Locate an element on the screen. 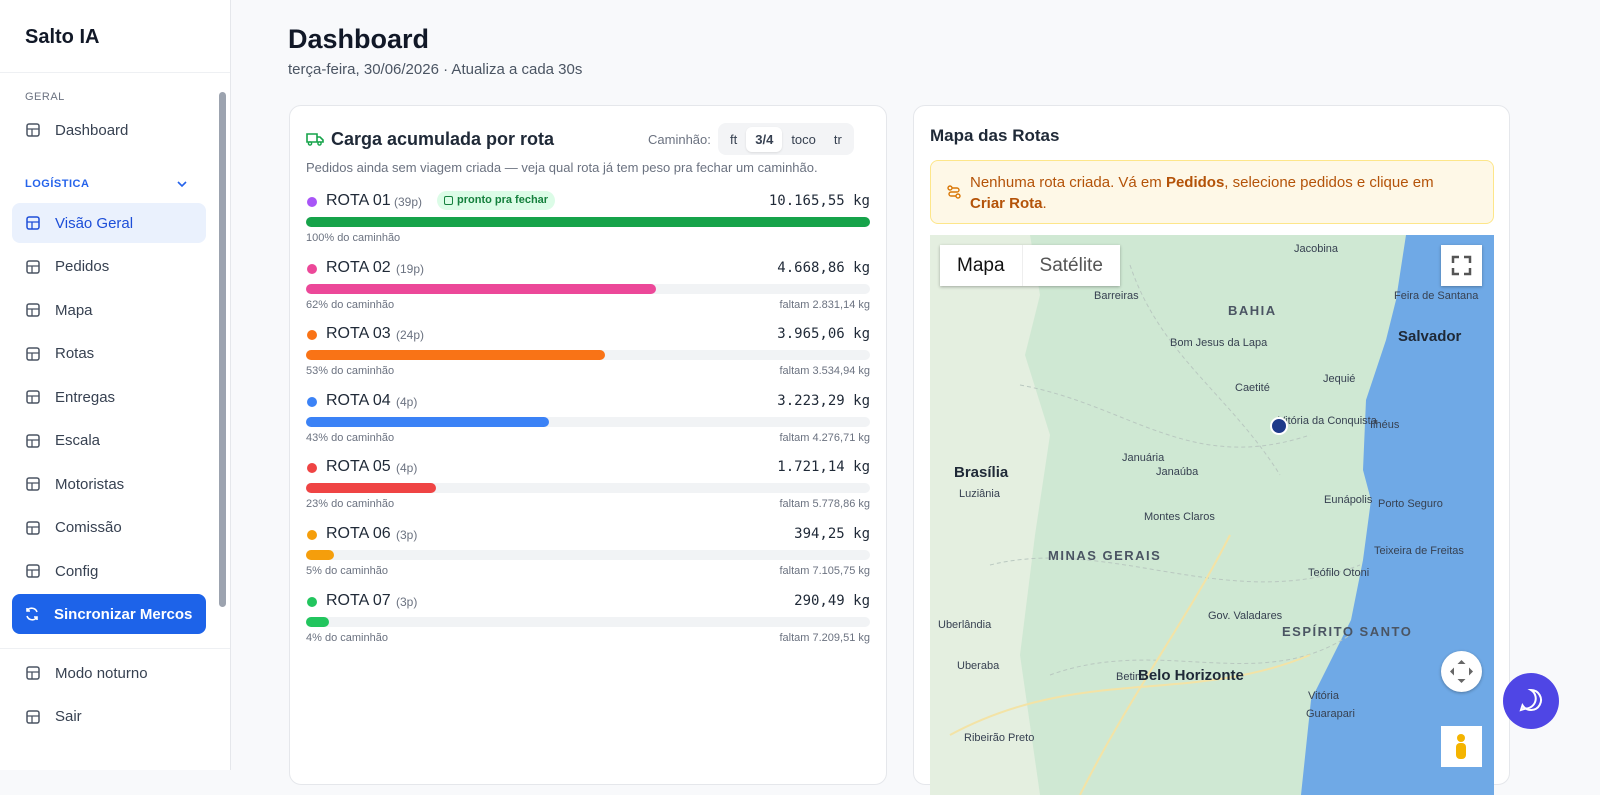 The height and width of the screenshot is (795, 1600). map-marker is located at coordinates (1279, 426).